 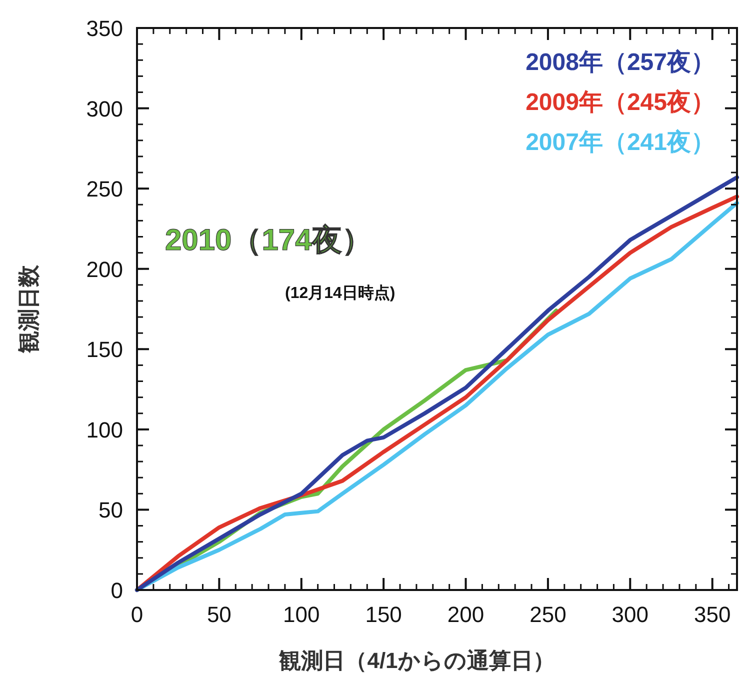 I want to click on x-tick-label: 0, so click(x=137, y=614).